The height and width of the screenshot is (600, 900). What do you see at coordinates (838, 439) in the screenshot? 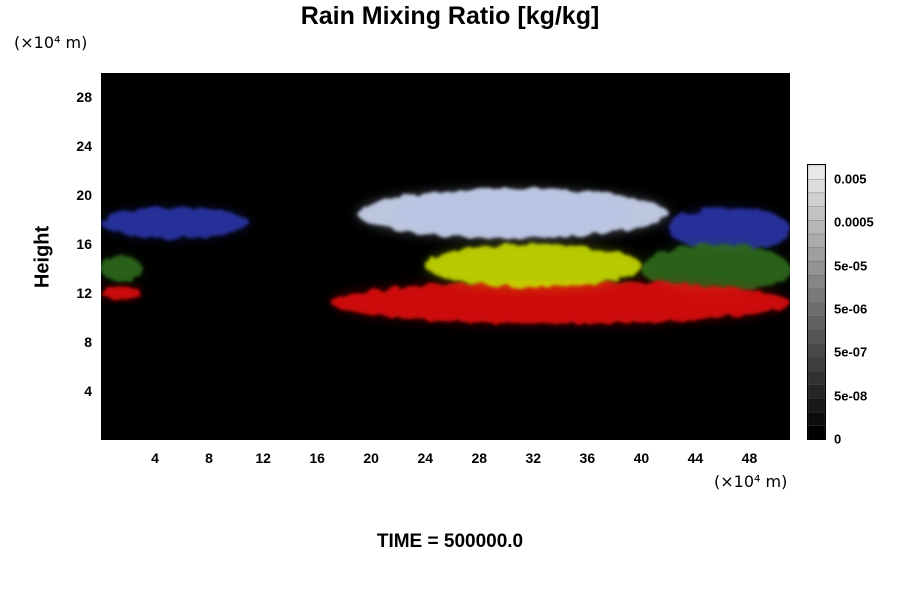
I see `colorbar-tick-label: 0` at bounding box center [838, 439].